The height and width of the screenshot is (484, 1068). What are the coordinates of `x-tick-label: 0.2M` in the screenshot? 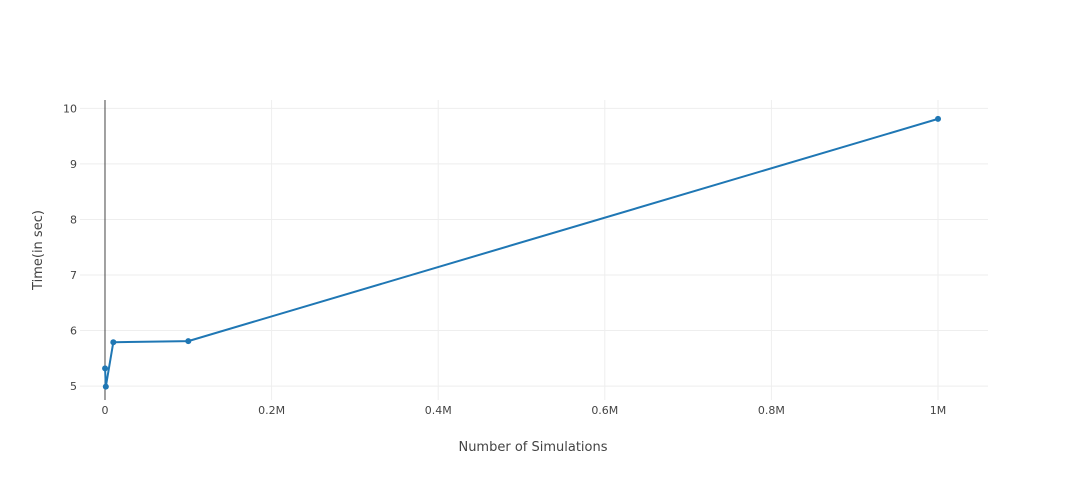 It's located at (271, 410).